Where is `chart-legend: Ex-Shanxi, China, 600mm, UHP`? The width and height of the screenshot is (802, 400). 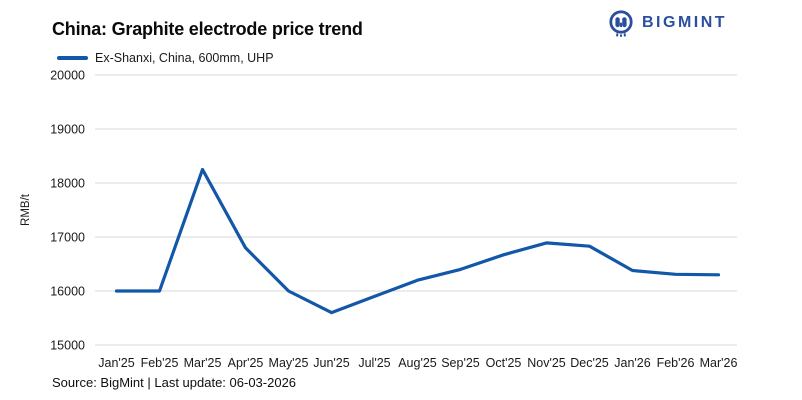 chart-legend: Ex-Shanxi, China, 600mm, UHP is located at coordinates (165, 58).